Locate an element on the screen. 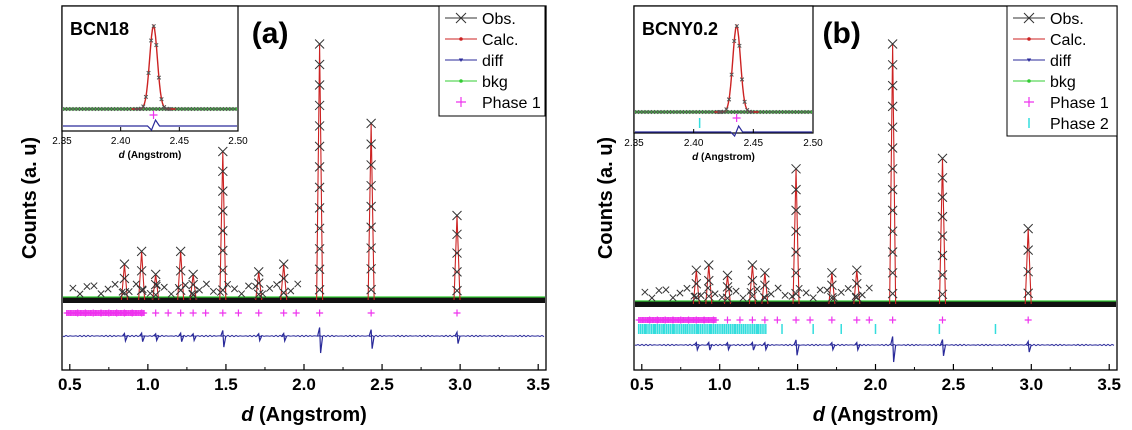  inset-x-tick-label: 2.40 is located at coordinates (121, 141).